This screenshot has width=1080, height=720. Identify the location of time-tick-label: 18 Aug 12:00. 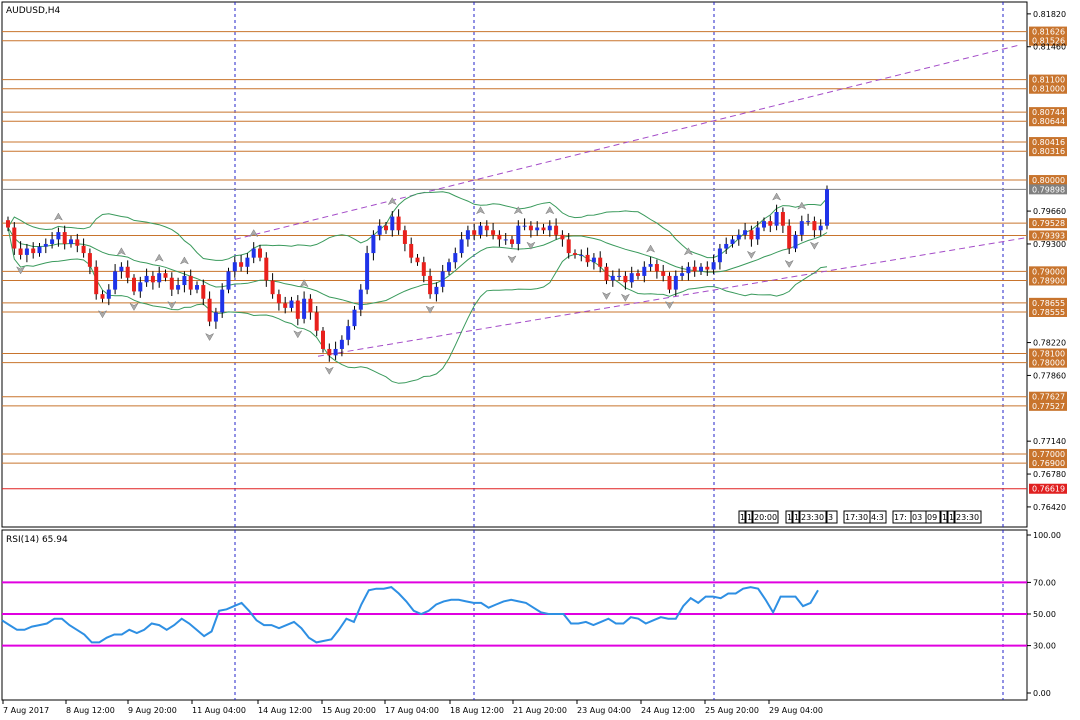
(477, 710).